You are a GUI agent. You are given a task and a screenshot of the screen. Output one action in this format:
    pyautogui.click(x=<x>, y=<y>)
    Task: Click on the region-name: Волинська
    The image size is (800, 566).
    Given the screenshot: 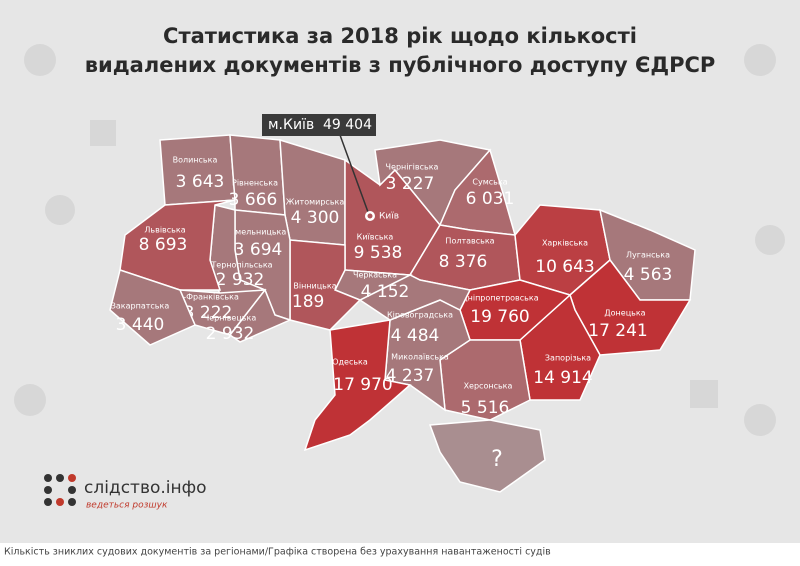 What is the action you would take?
    pyautogui.click(x=195, y=160)
    